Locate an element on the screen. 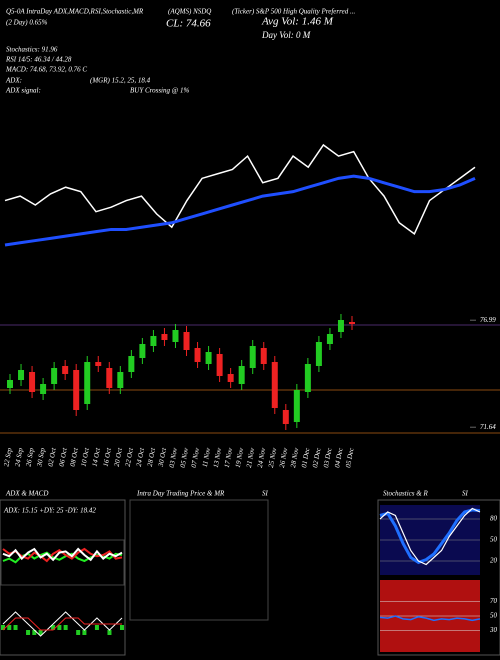 Image resolution: width=500 pixels, height=660 pixels. macd: MACD: 74.68, 73.92, 0.76 C is located at coordinates (46, 70).